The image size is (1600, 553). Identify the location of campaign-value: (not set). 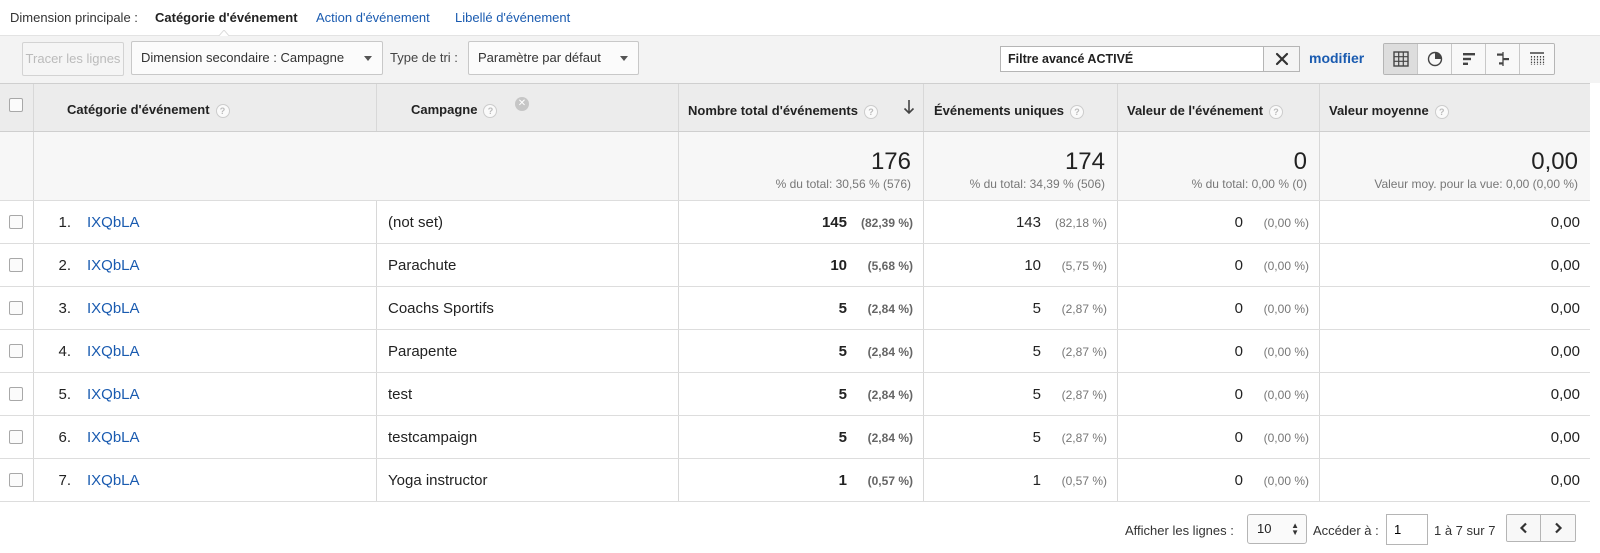
(416, 222).